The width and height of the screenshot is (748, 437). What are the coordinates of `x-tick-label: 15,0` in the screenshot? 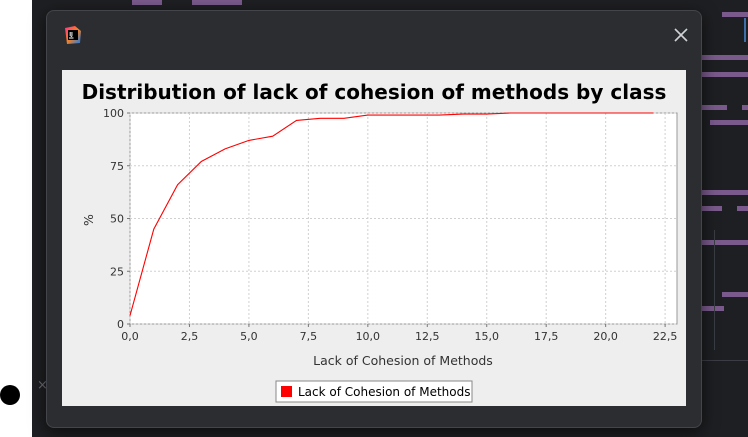 It's located at (486, 336).